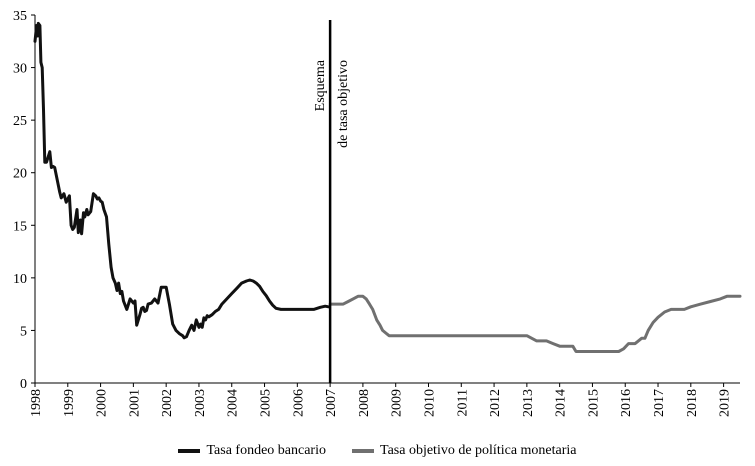 The image size is (755, 466). Describe the element at coordinates (343, 104) in the screenshot. I see `annotation-label-line-2: de tasa objetivo` at that location.